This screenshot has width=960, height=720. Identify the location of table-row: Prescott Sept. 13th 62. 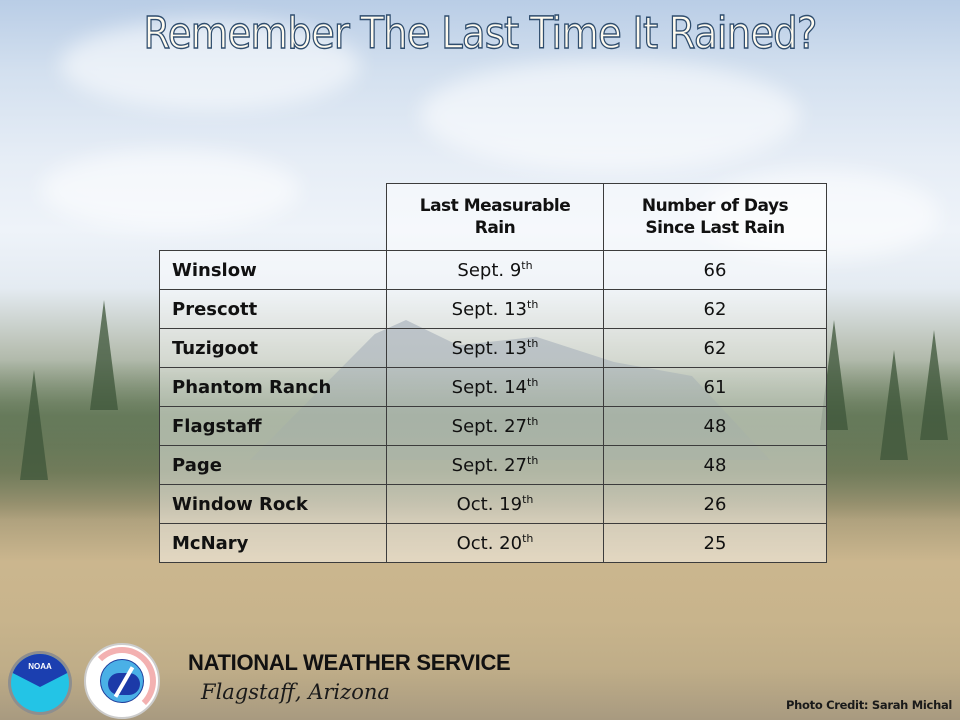
(493, 309).